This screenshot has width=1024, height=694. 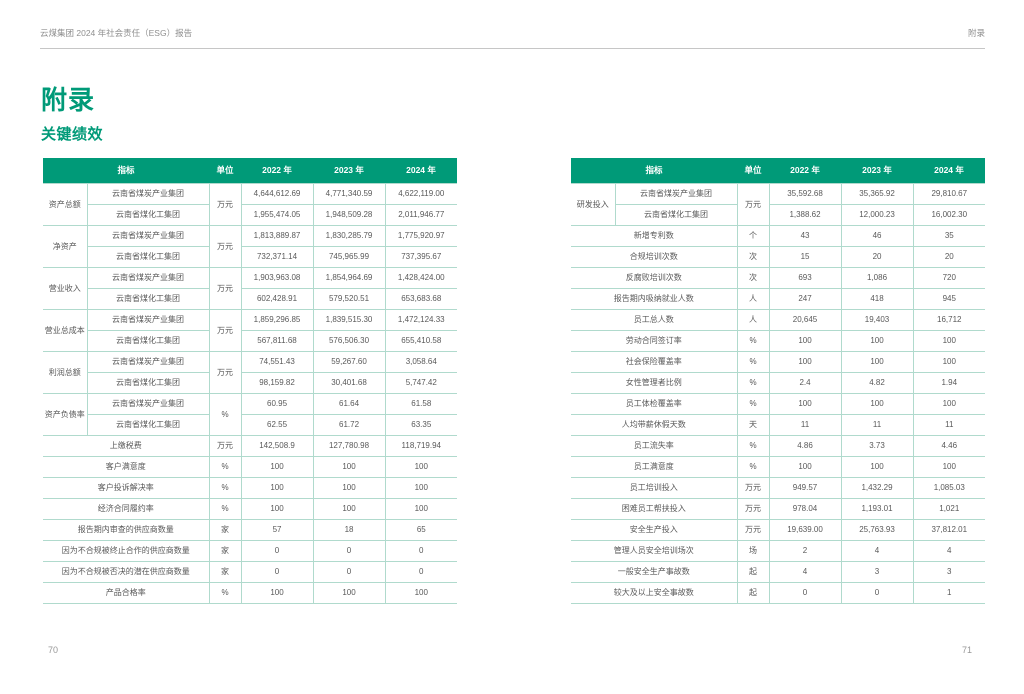 What do you see at coordinates (753, 256) in the screenshot?
I see `unit-cell: 次` at bounding box center [753, 256].